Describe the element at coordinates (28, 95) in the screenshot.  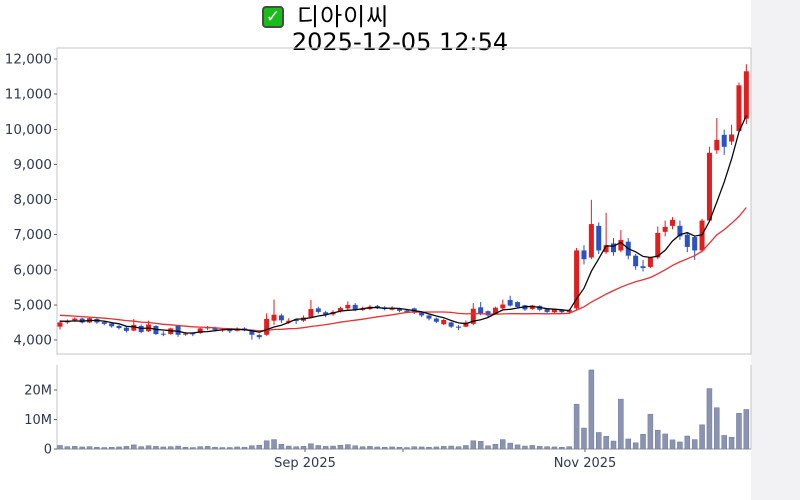
I see `price-tick-label: 11,000` at that location.